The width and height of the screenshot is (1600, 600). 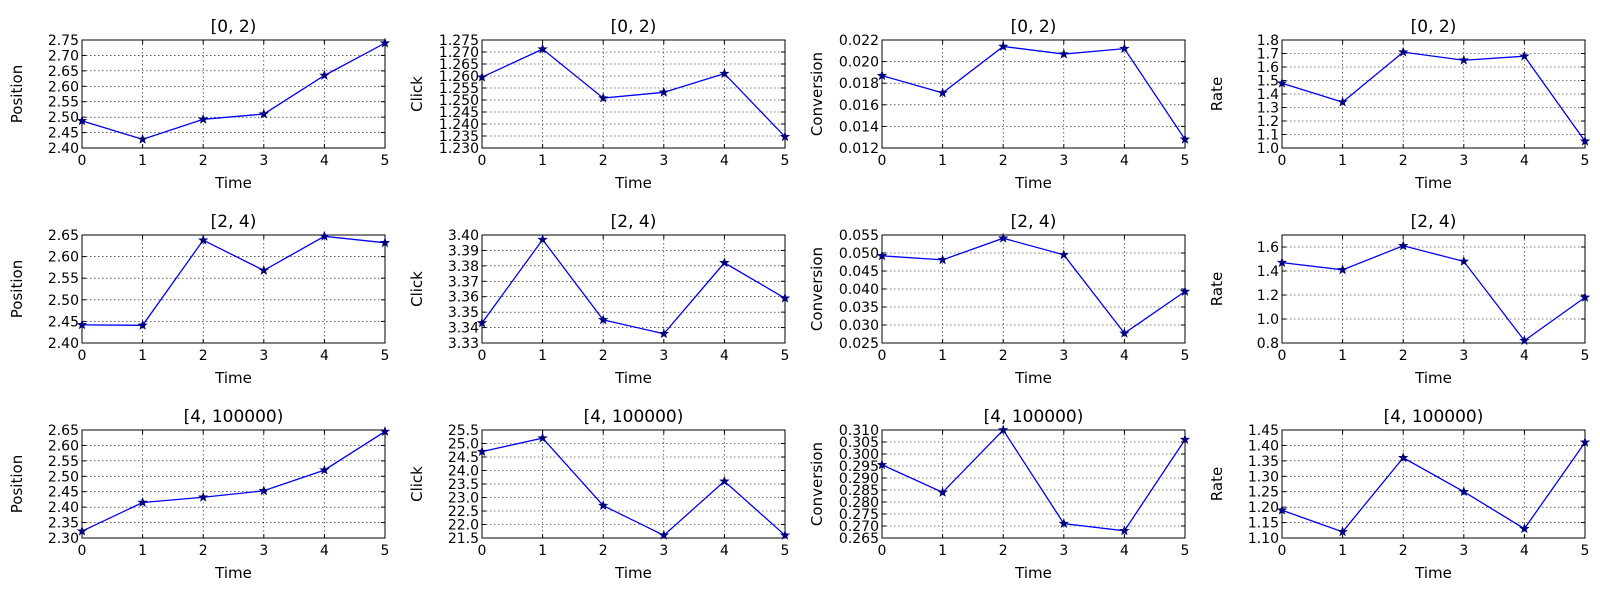 What do you see at coordinates (859, 467) in the screenshot?
I see `y-tick-label: 0.295` at bounding box center [859, 467].